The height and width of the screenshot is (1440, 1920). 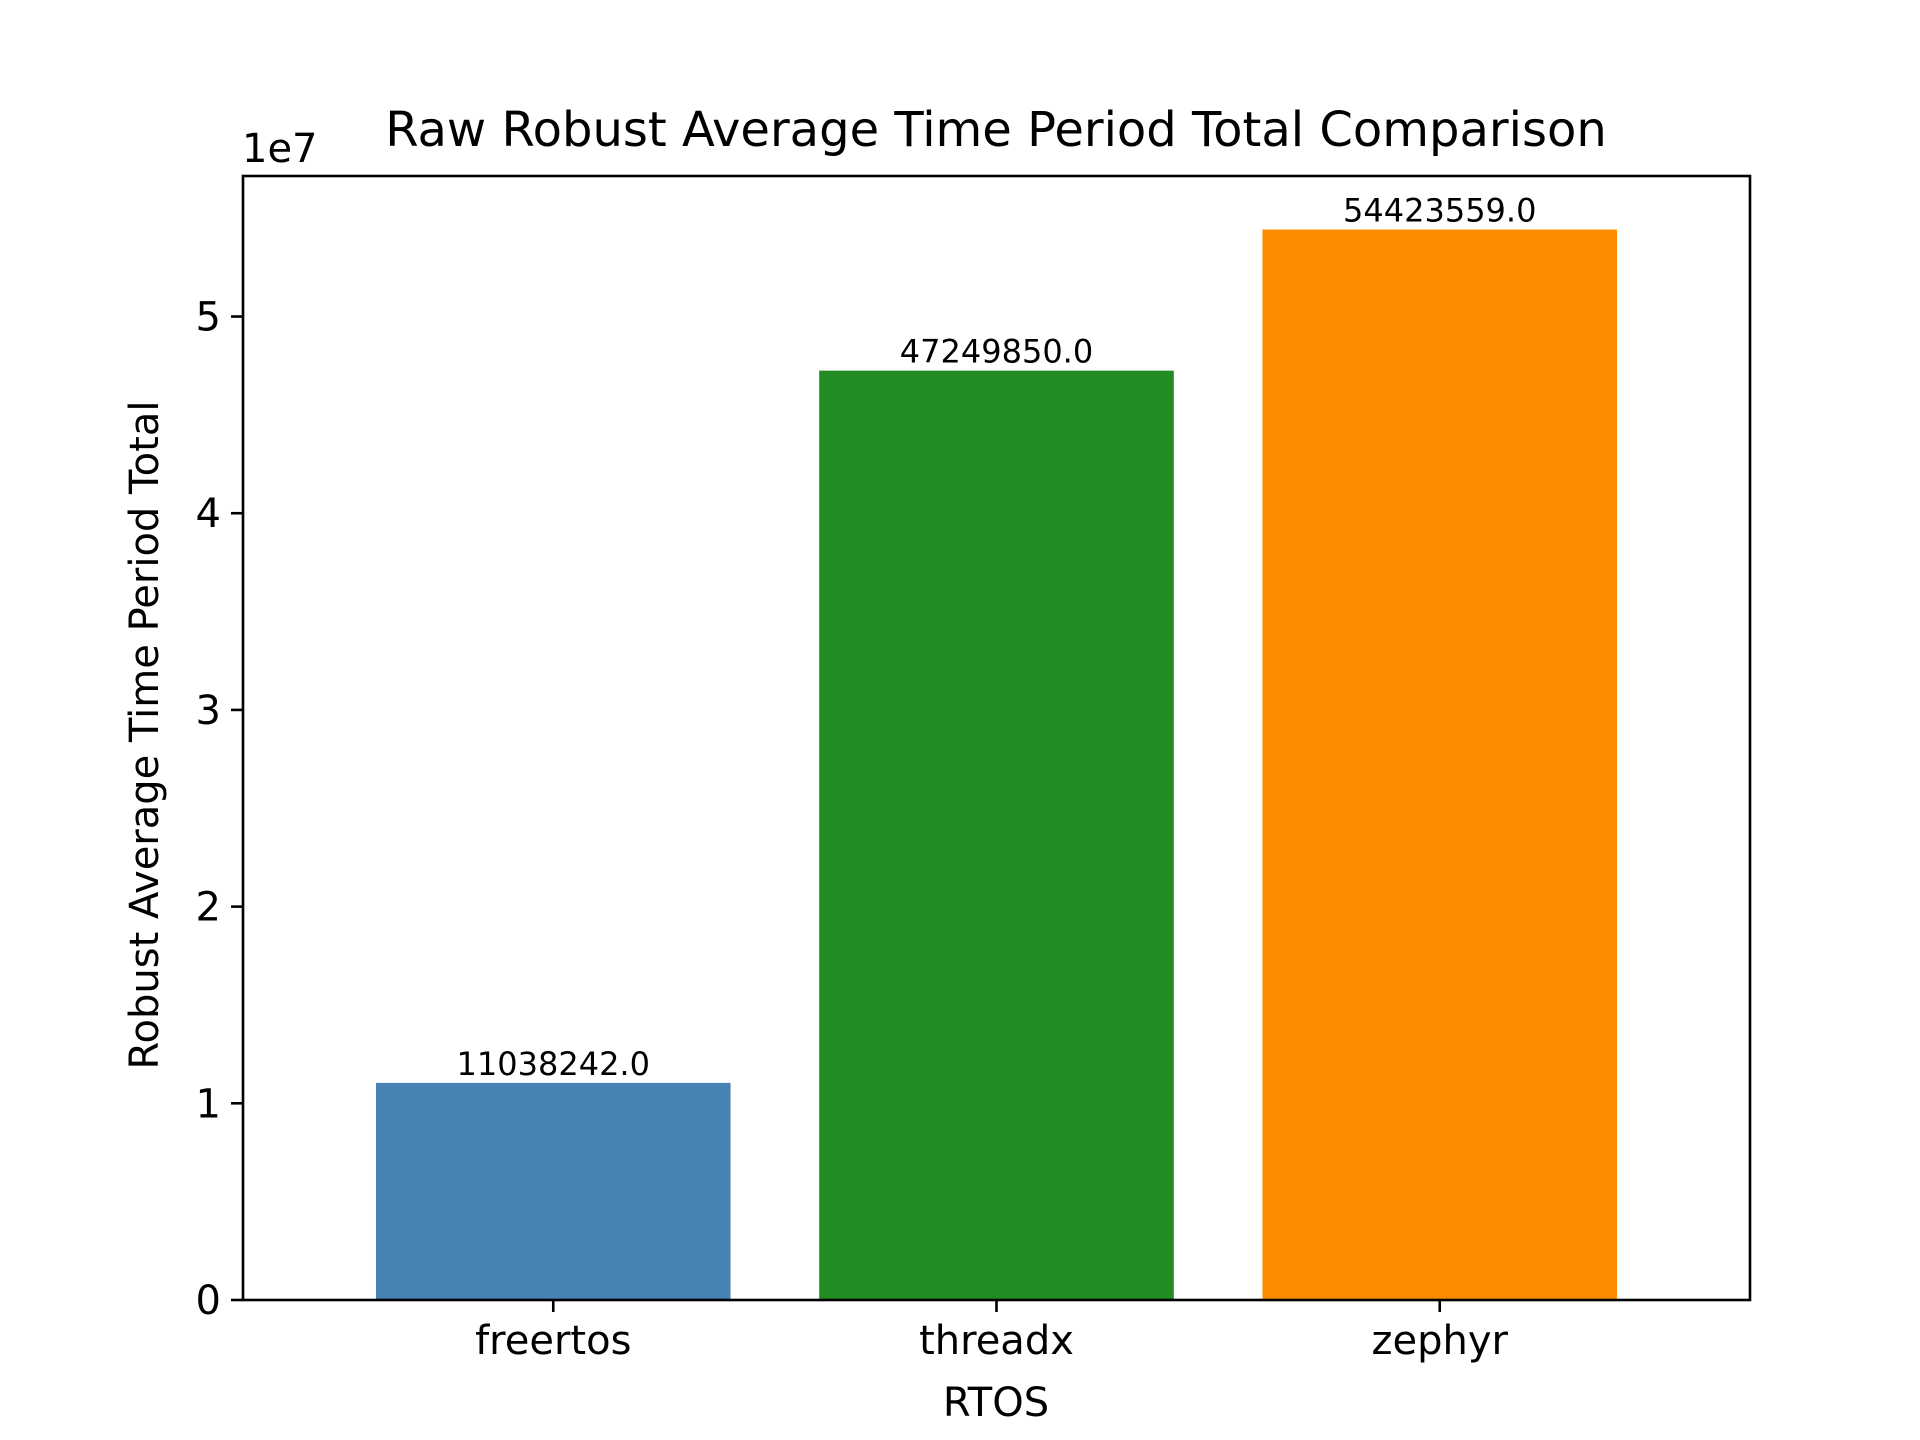 What do you see at coordinates (208, 514) in the screenshot?
I see `y-tick-label: 4` at bounding box center [208, 514].